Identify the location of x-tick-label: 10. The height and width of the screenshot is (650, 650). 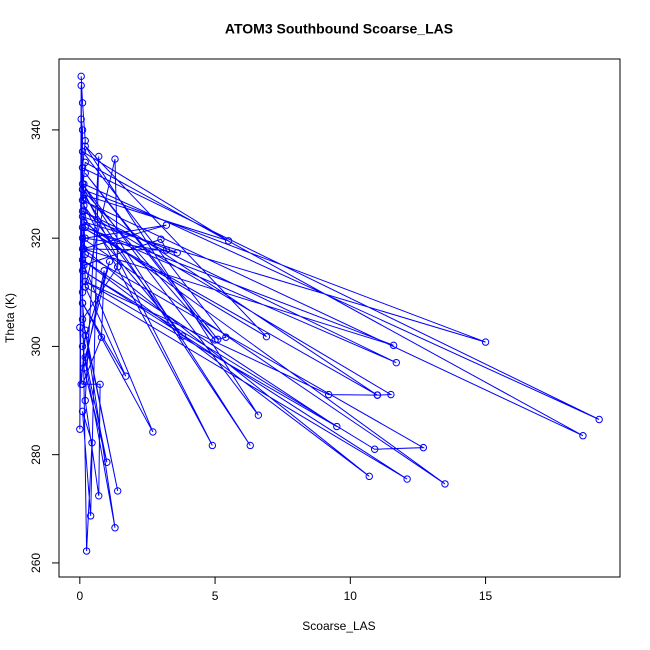
(351, 596).